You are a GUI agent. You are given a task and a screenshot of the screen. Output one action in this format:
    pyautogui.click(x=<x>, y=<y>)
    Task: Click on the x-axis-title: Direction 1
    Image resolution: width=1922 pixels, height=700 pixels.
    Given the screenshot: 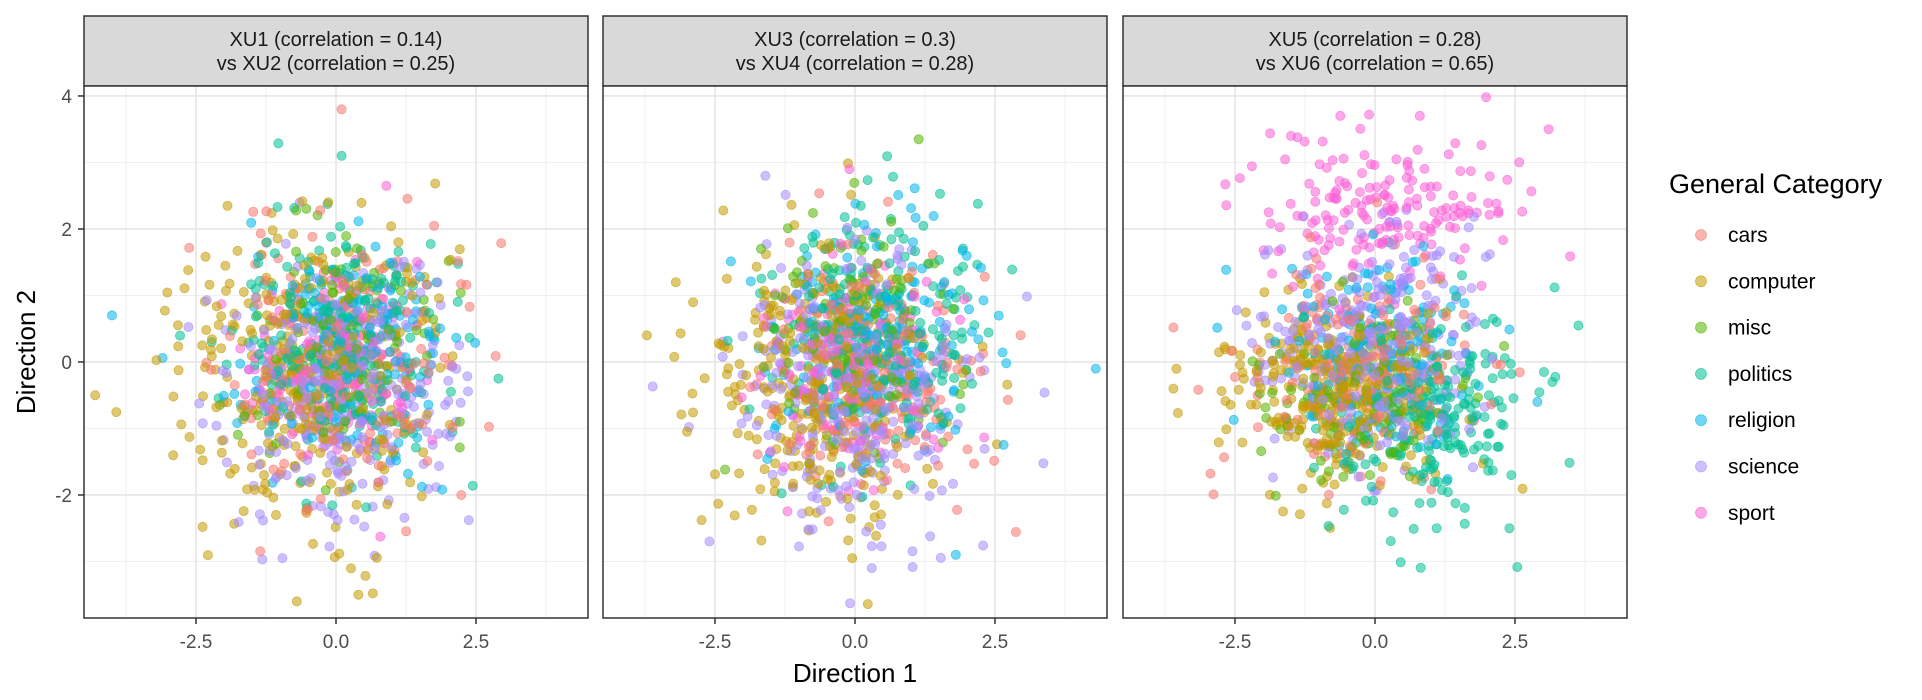 What is the action you would take?
    pyautogui.click(x=855, y=673)
    